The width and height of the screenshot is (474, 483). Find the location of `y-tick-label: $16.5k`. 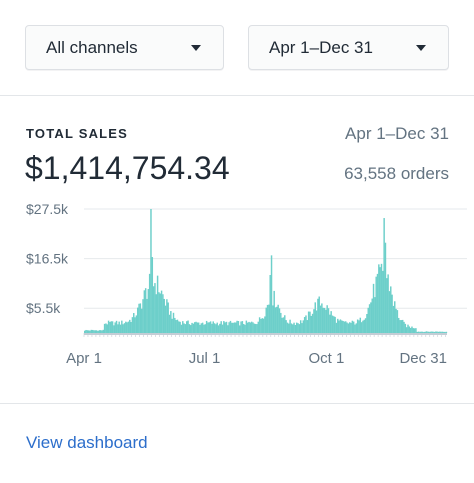

y-tick-label: $16.5k is located at coordinates (47, 259).